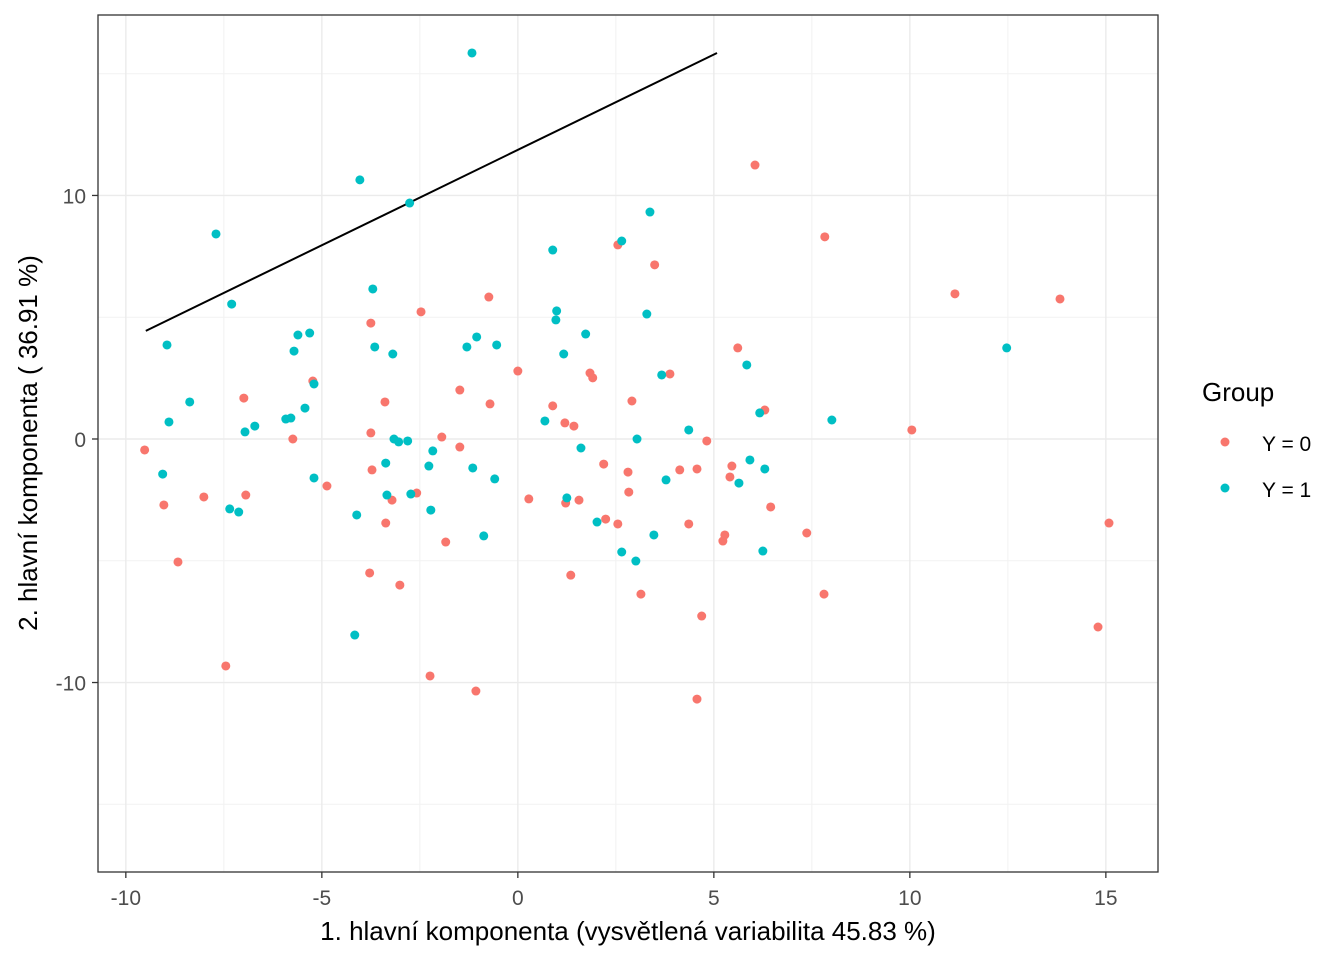  Describe the element at coordinates (1225, 442) in the screenshot. I see `legend-key-y0` at that location.